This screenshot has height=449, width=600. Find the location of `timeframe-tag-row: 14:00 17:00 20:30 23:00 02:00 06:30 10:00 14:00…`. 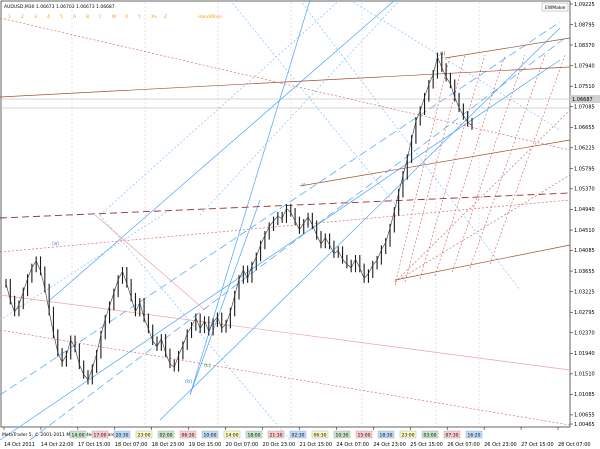

timeframe-tag-row: 14:00 17:00 20:30 23:00 02:00 06:30 10:00 14:00… is located at coordinates (276, 434).